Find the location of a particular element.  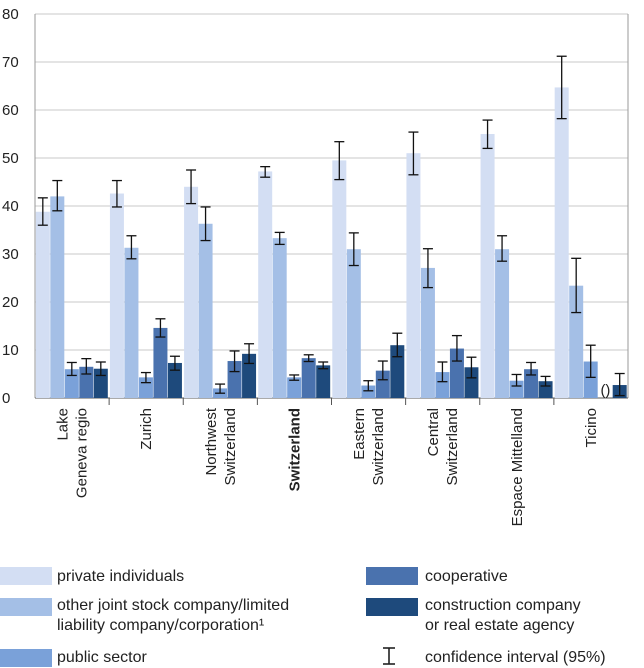

y-tick-label: 40 is located at coordinates (10, 206).